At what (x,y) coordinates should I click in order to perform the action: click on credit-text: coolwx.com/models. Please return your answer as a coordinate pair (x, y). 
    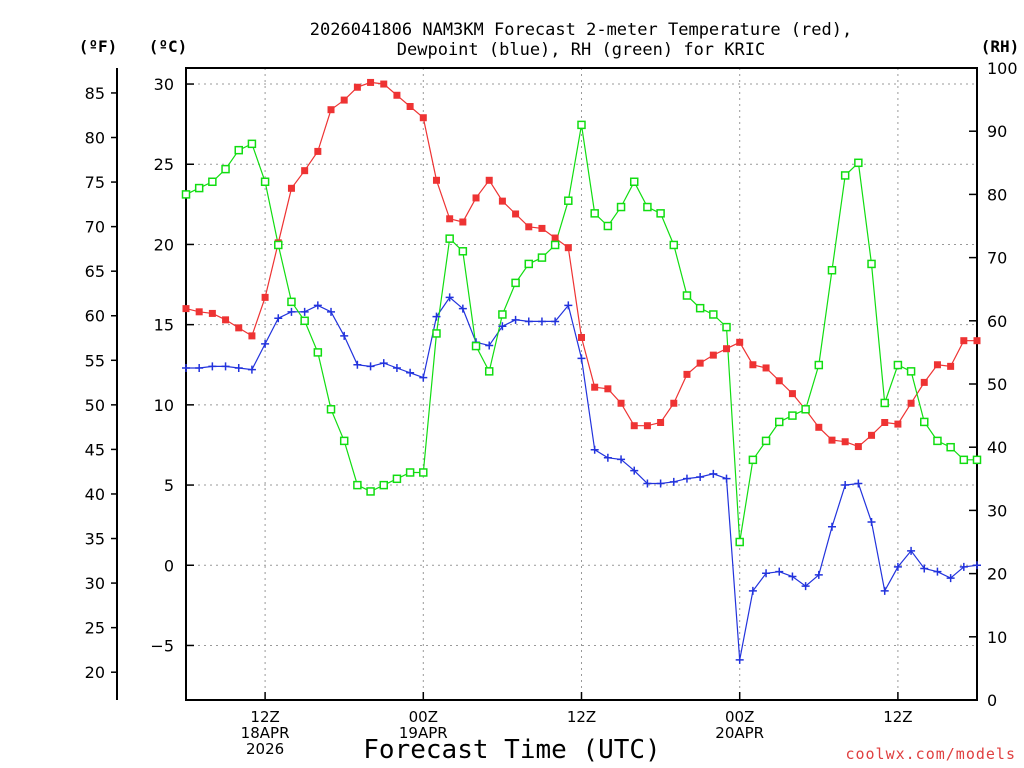
    Looking at the image, I should click on (930, 754).